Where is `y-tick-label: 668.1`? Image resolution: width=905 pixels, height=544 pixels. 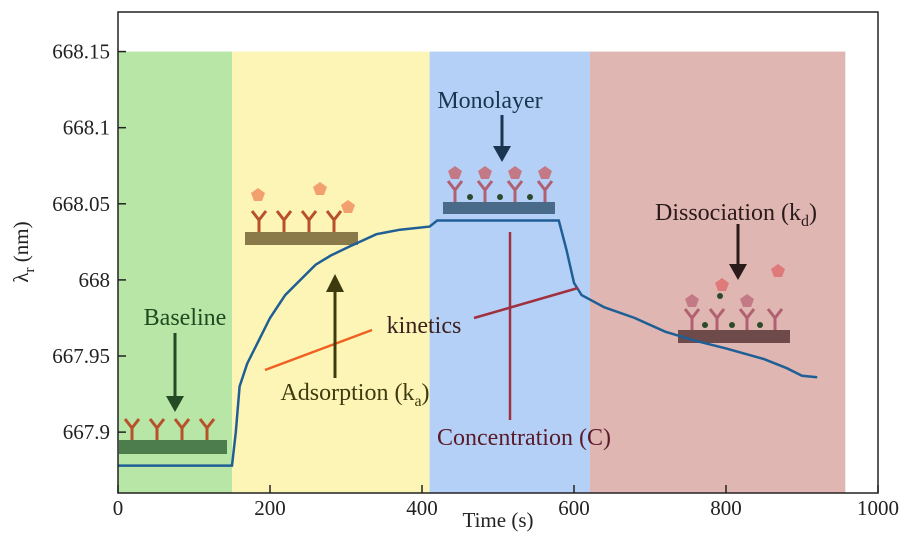 y-tick-label: 668.1 is located at coordinates (86, 128).